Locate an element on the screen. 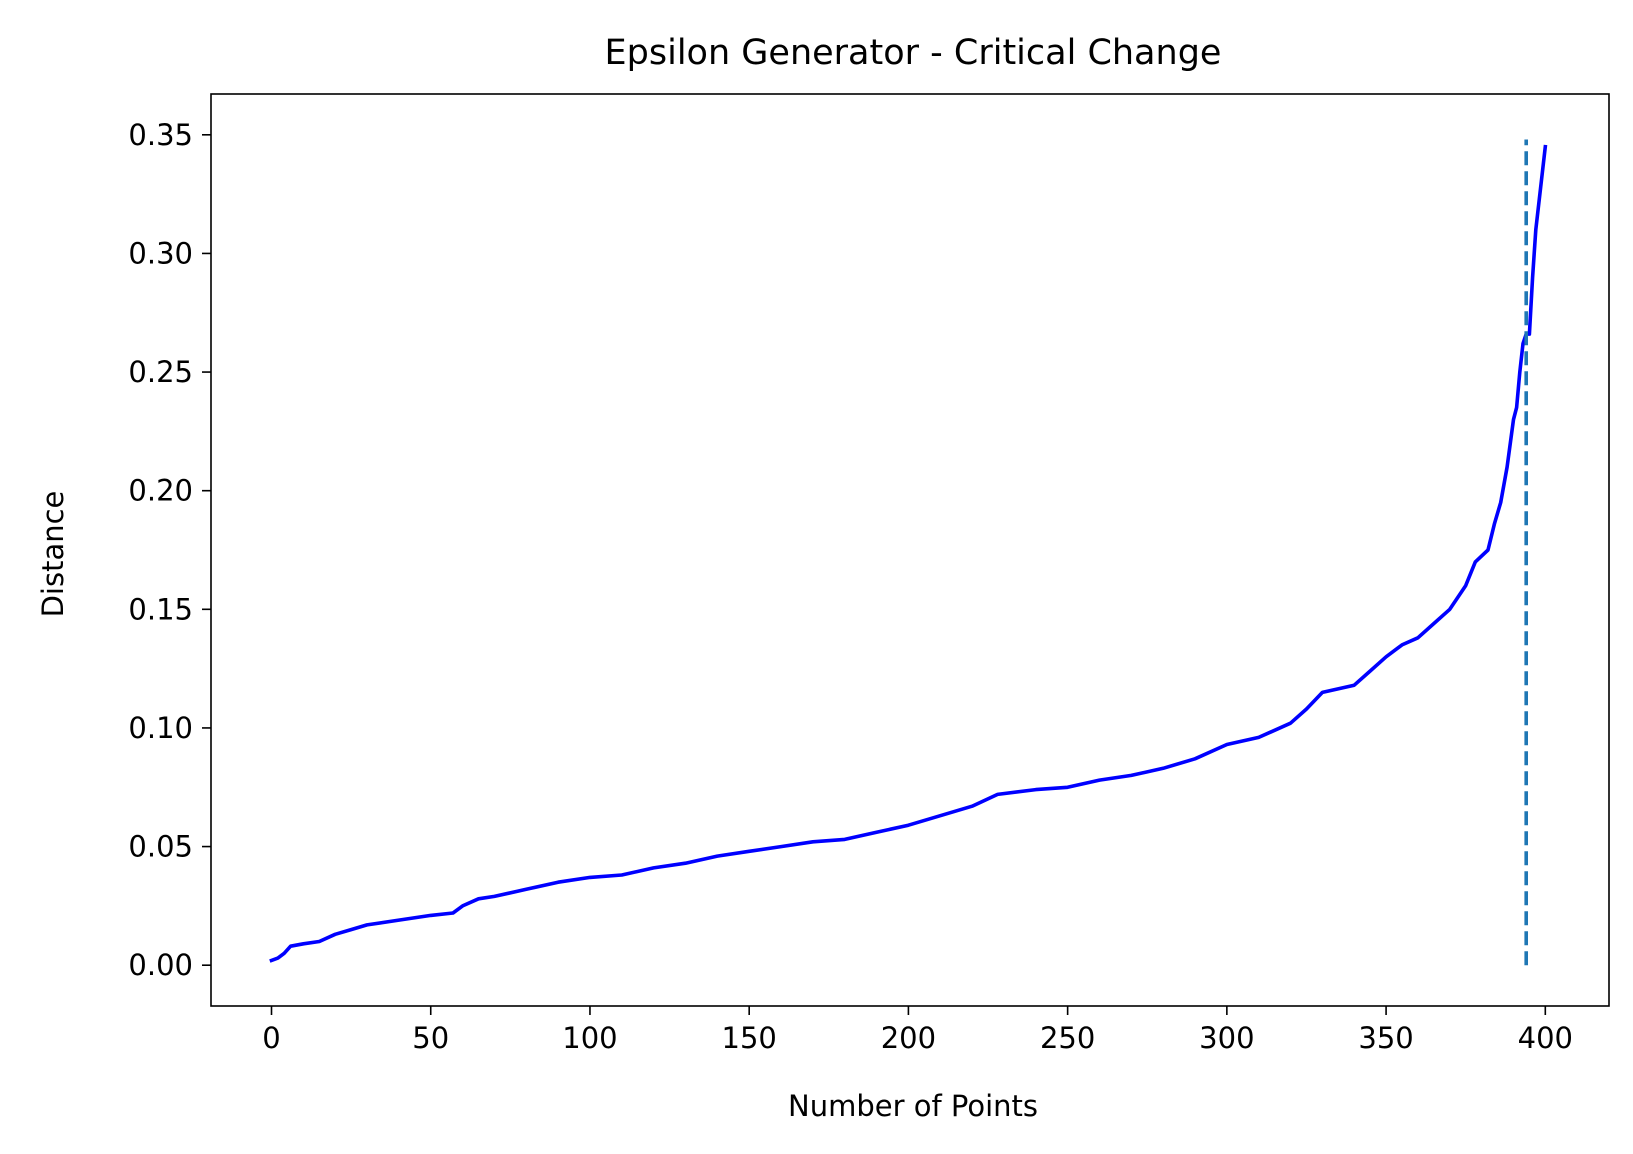 The height and width of the screenshot is (1154, 1633). y-tick-label: 0.30 is located at coordinates (160, 253).